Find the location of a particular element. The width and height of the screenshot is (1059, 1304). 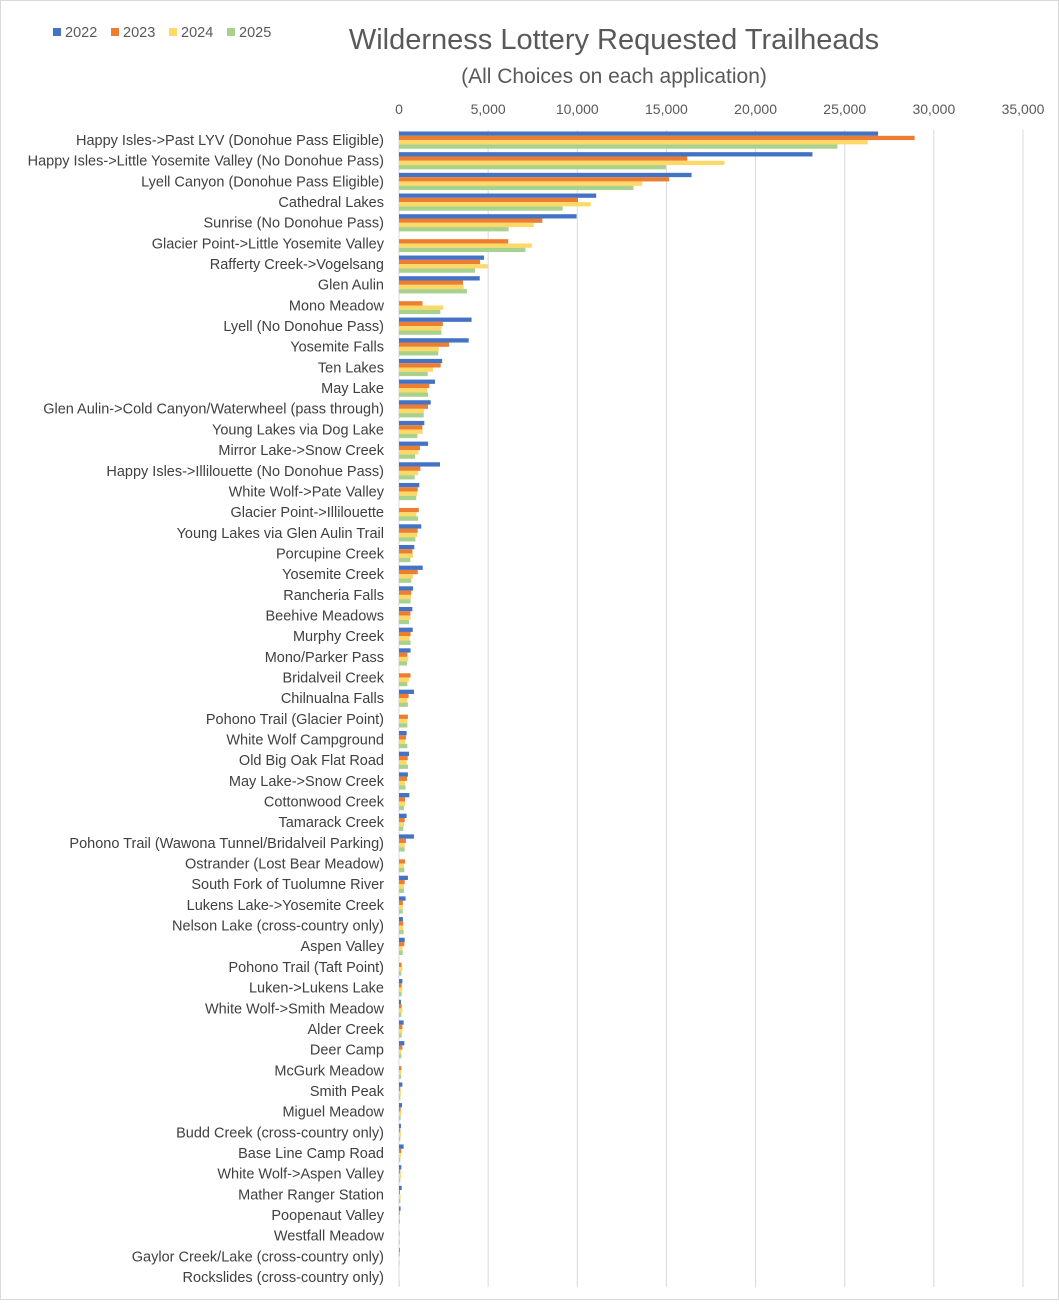

legend-label-2024: 2024 is located at coordinates (197, 33).